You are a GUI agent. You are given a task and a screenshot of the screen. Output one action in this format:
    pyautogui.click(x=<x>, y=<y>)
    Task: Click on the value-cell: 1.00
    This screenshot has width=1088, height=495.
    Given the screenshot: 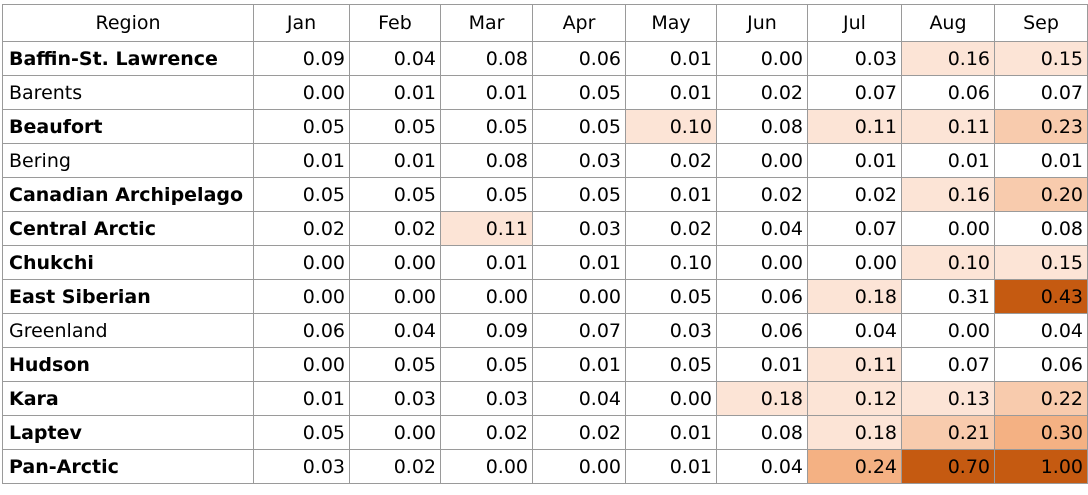 What is the action you would take?
    pyautogui.click(x=1041, y=466)
    